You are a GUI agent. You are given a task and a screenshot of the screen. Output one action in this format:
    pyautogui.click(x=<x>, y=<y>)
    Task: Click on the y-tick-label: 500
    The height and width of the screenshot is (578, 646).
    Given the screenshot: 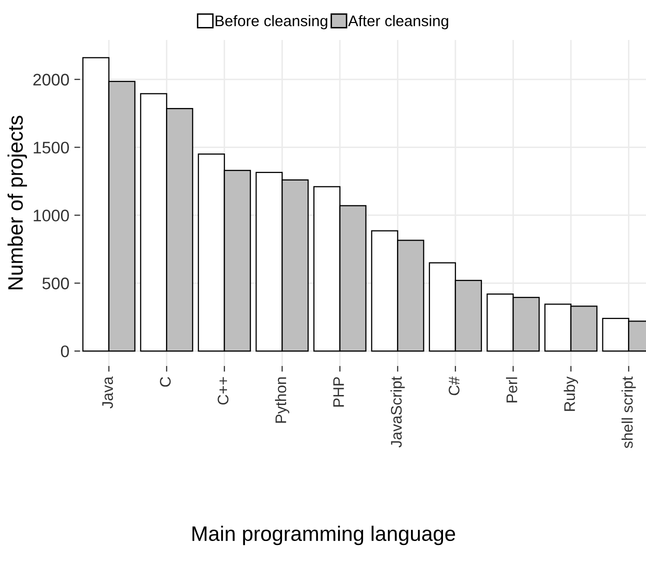 What is the action you would take?
    pyautogui.click(x=55, y=284)
    